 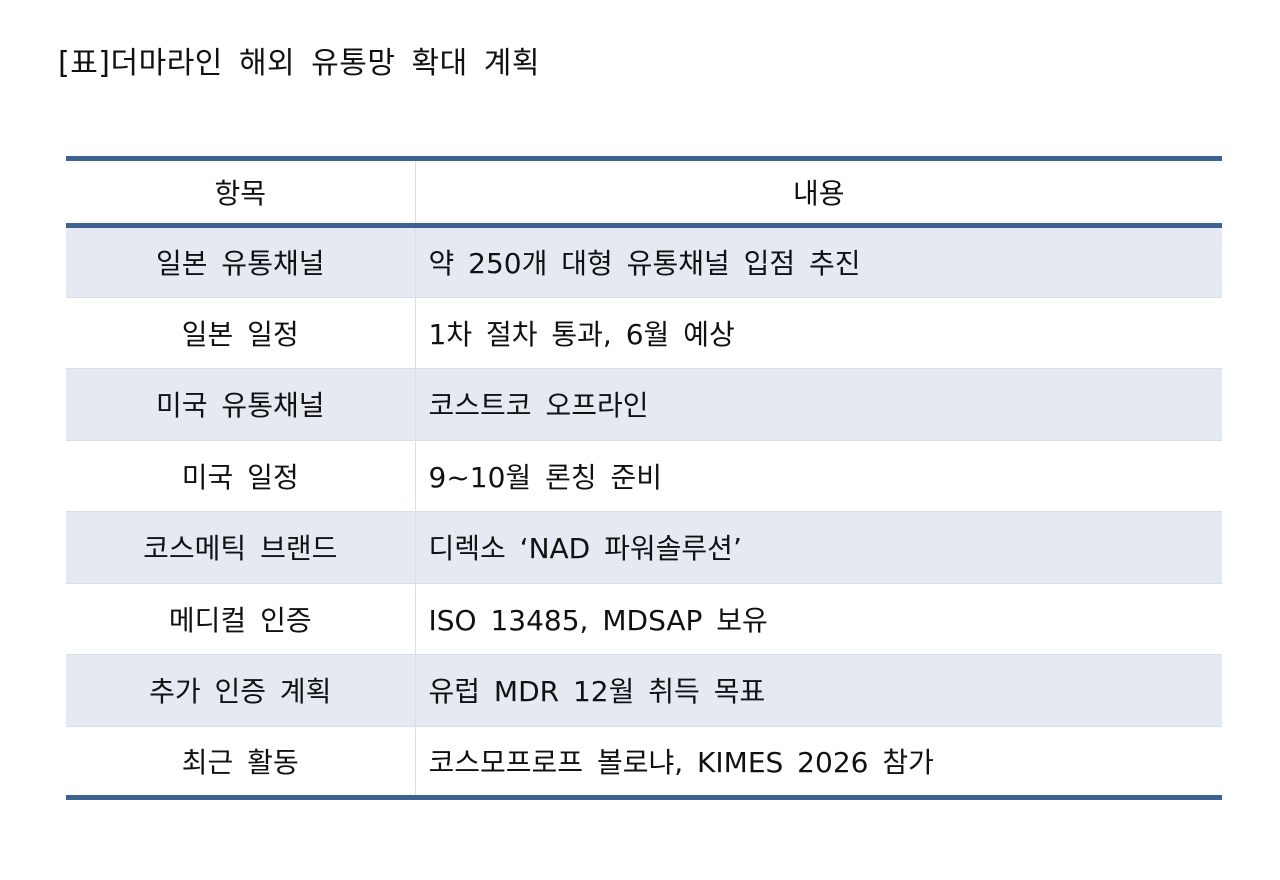 I want to click on table-row: 일본 유통채널 약 250개 대형 유통채널 입점 추진, so click(x=644, y=261).